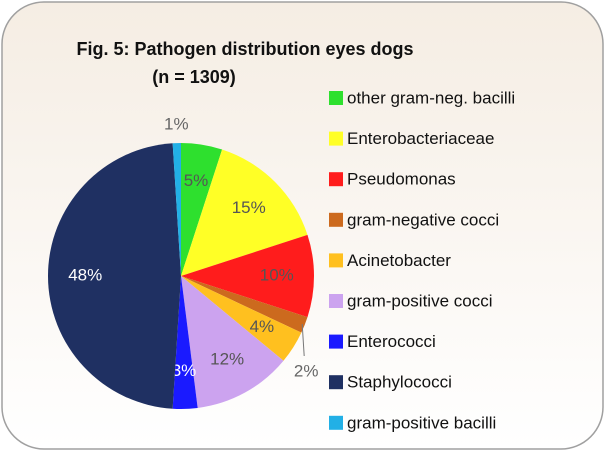  I want to click on chart-subtitle: (n = 1309), so click(194, 77).